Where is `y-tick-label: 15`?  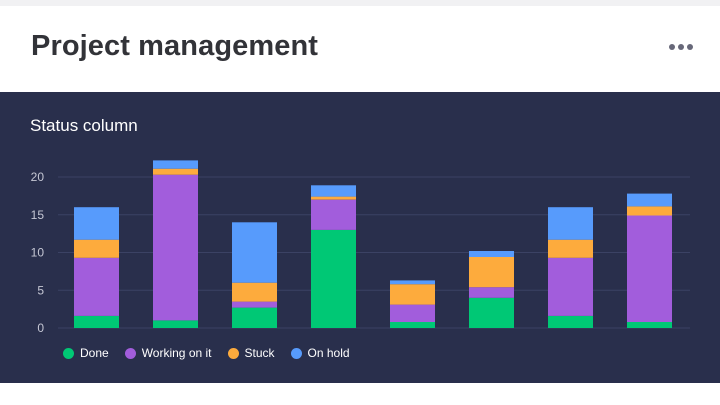 y-tick-label: 15 is located at coordinates (38, 215).